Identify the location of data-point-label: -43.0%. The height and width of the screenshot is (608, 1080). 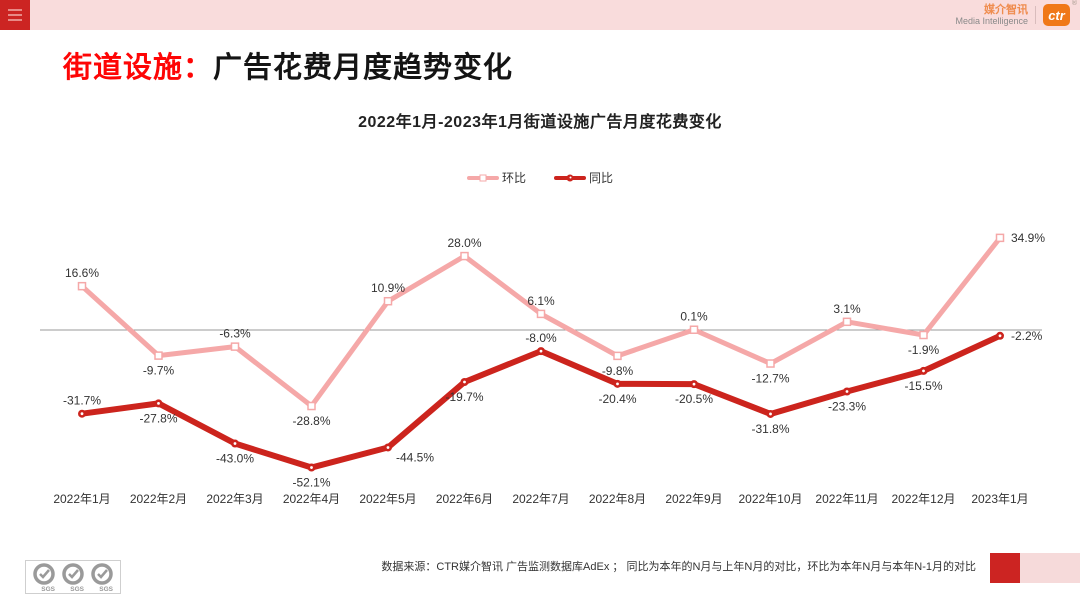
(235, 459).